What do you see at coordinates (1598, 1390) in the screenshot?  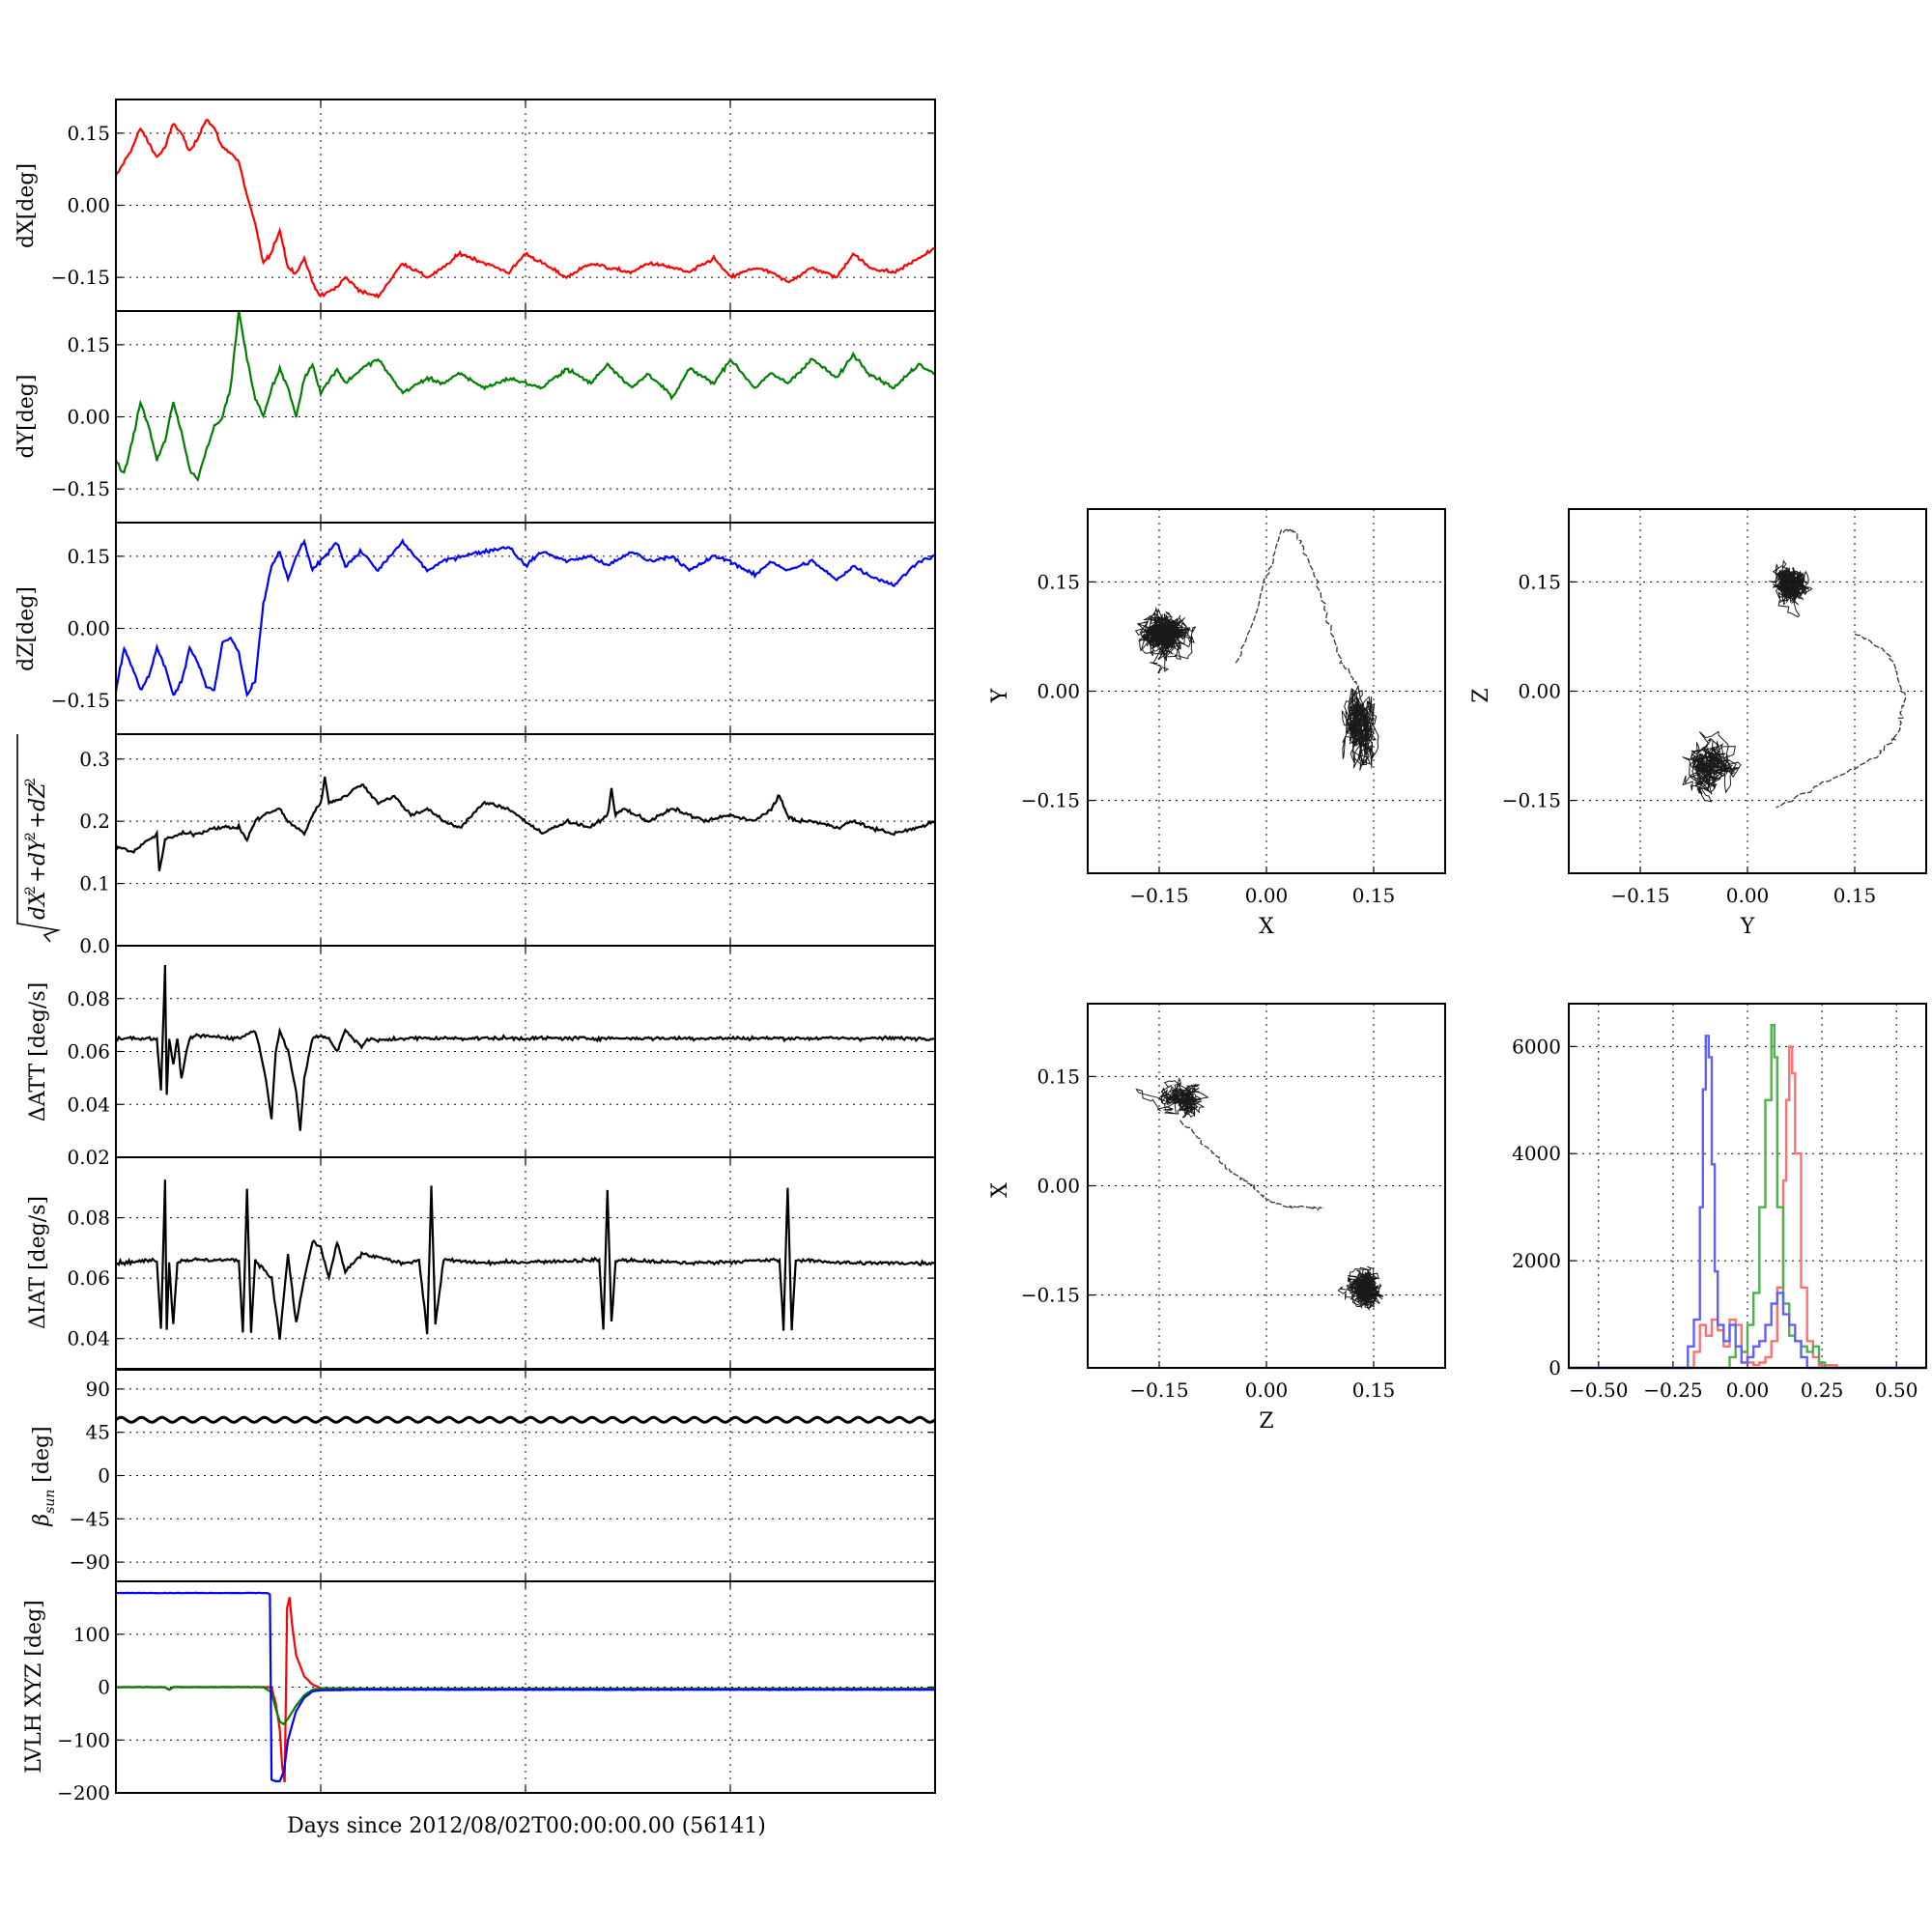 I see `hist-xtick-label-0: −0.50` at bounding box center [1598, 1390].